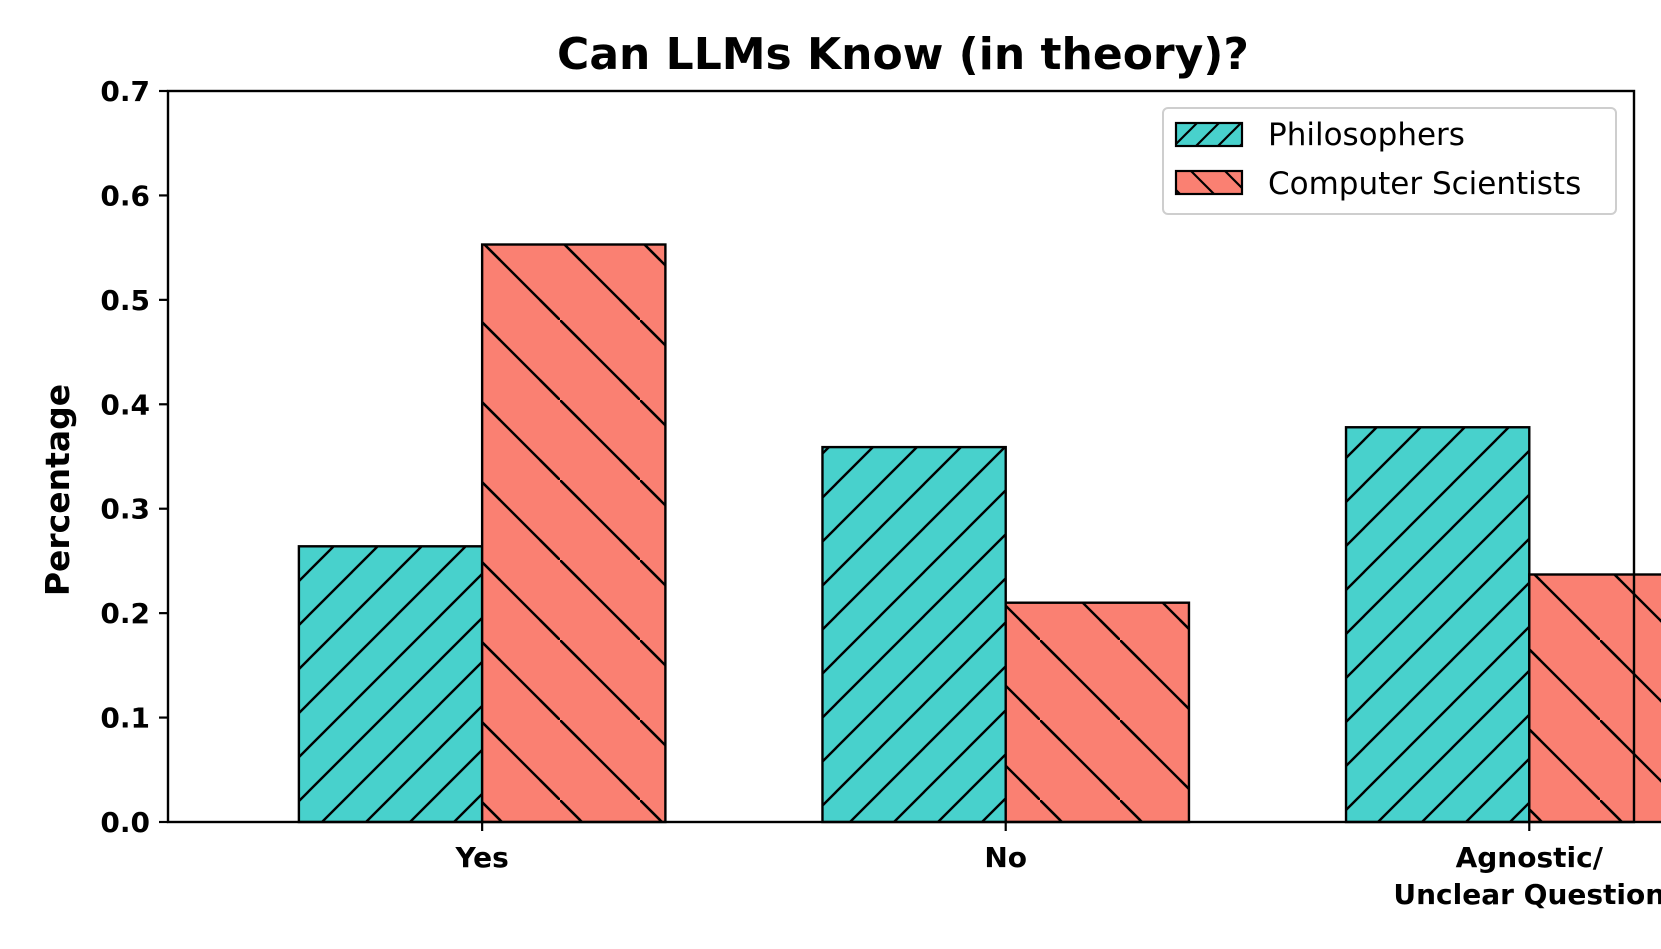 This screenshot has width=1661, height=949. I want to click on x-tick-label-yes: Yes, so click(481, 857).